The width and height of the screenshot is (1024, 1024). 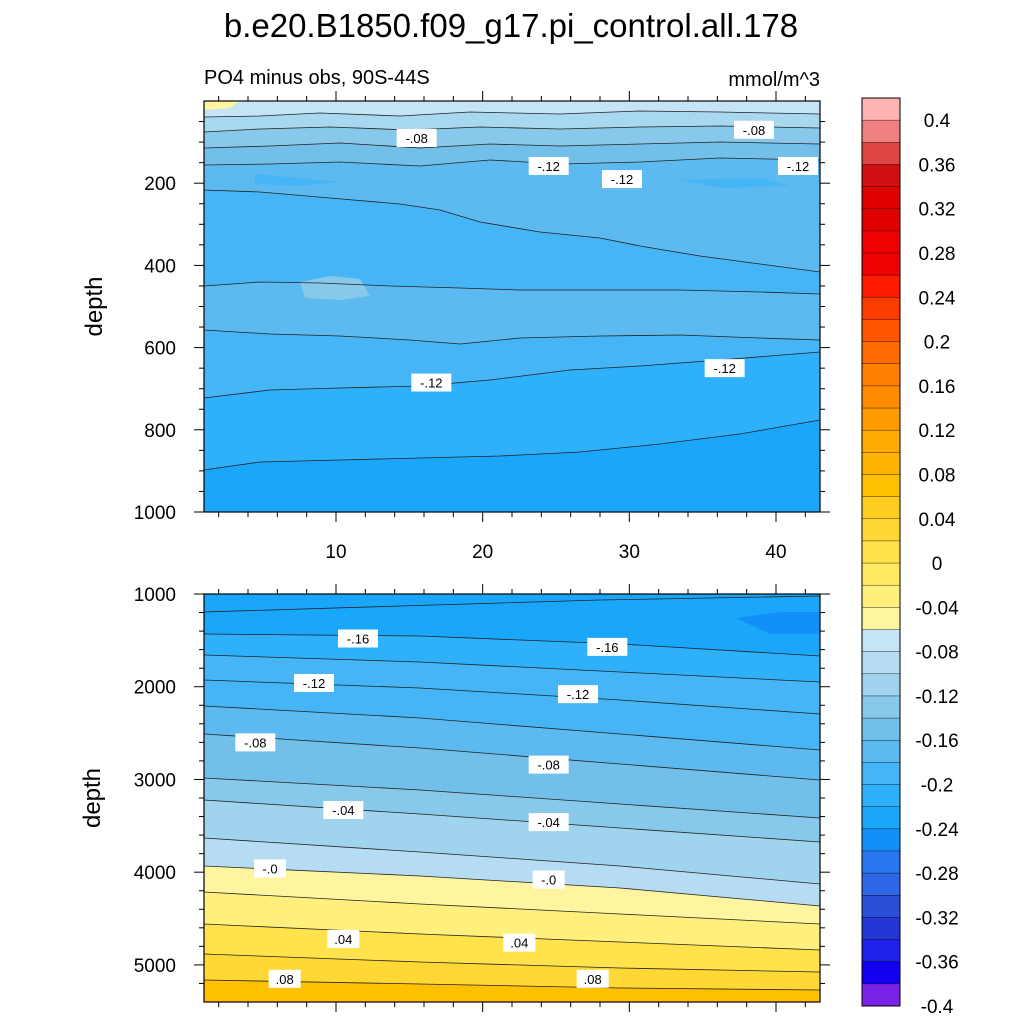 What do you see at coordinates (937, 343) in the screenshot?
I see `colorbar-label: 0.2` at bounding box center [937, 343].